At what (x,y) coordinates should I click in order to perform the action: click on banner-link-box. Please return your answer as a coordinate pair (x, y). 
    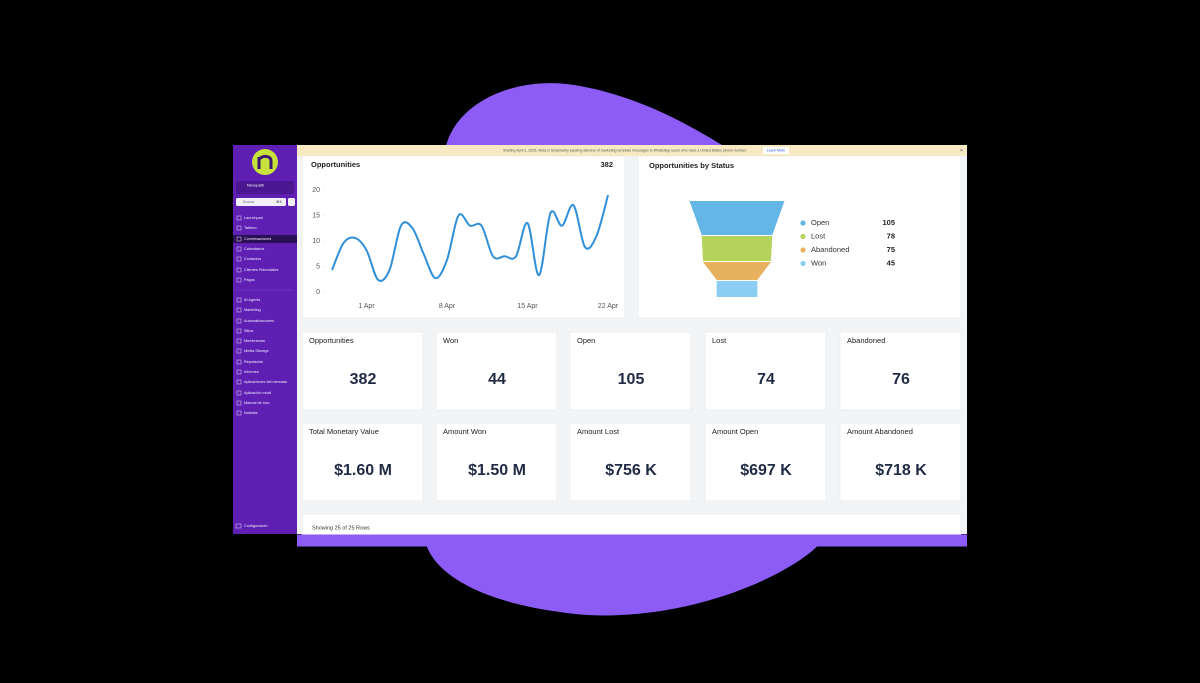
    Looking at the image, I should click on (776, 150).